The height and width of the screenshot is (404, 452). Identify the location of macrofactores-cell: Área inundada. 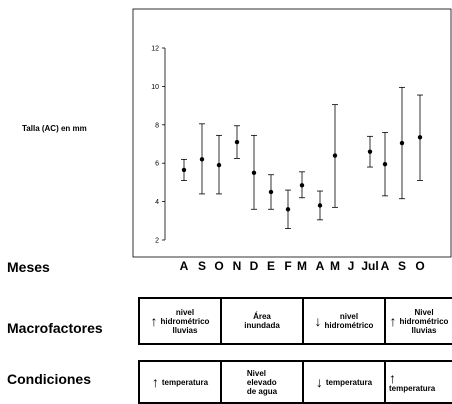
(262, 321).